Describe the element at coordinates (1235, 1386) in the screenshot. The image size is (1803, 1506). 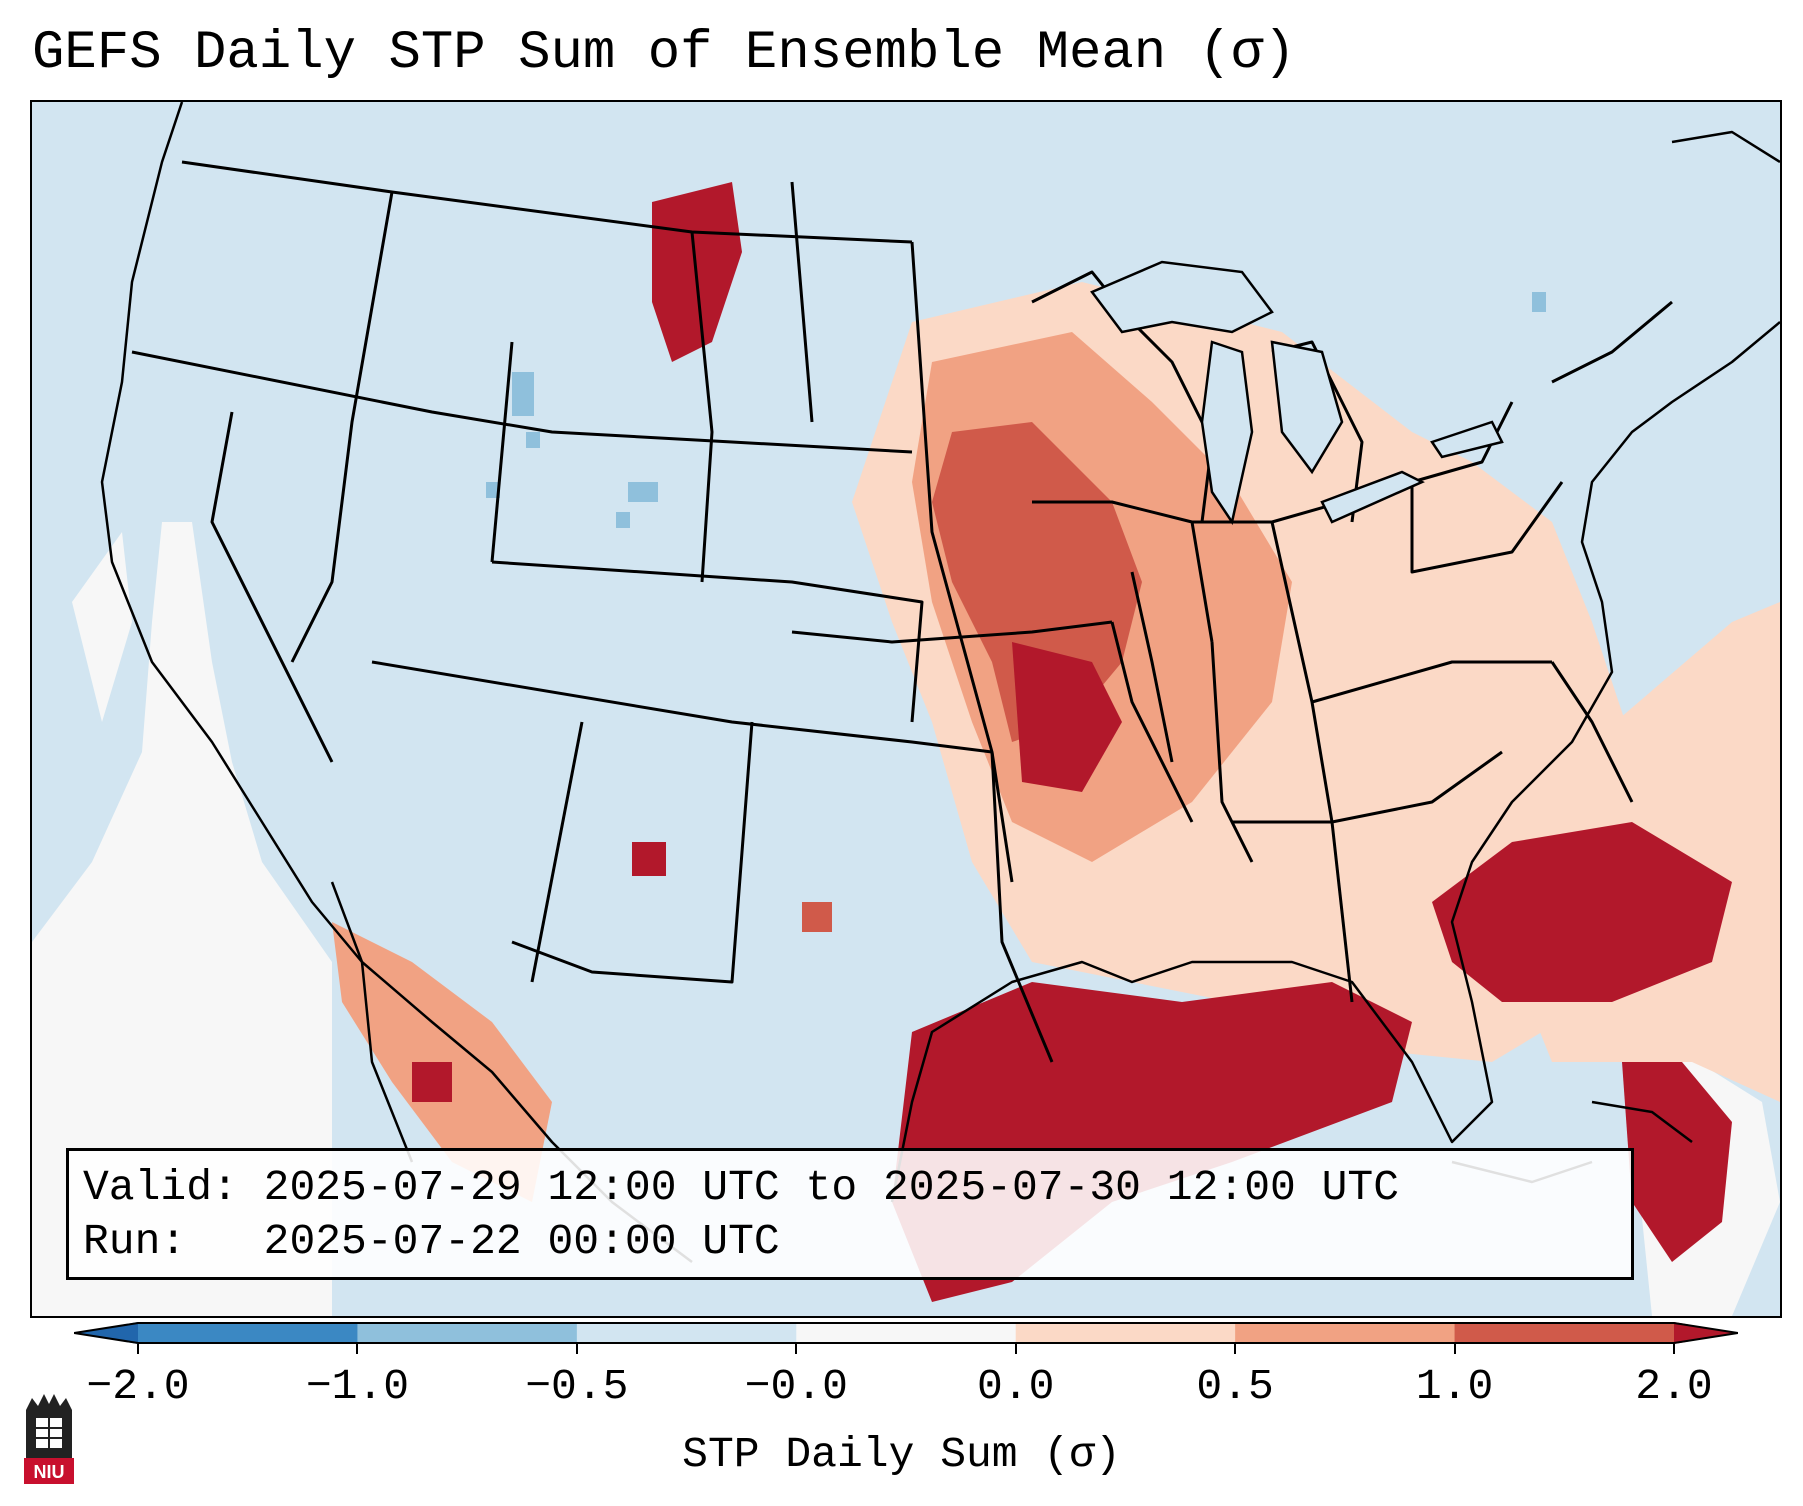
I see `colorbar-tick-label: 0.5` at that location.